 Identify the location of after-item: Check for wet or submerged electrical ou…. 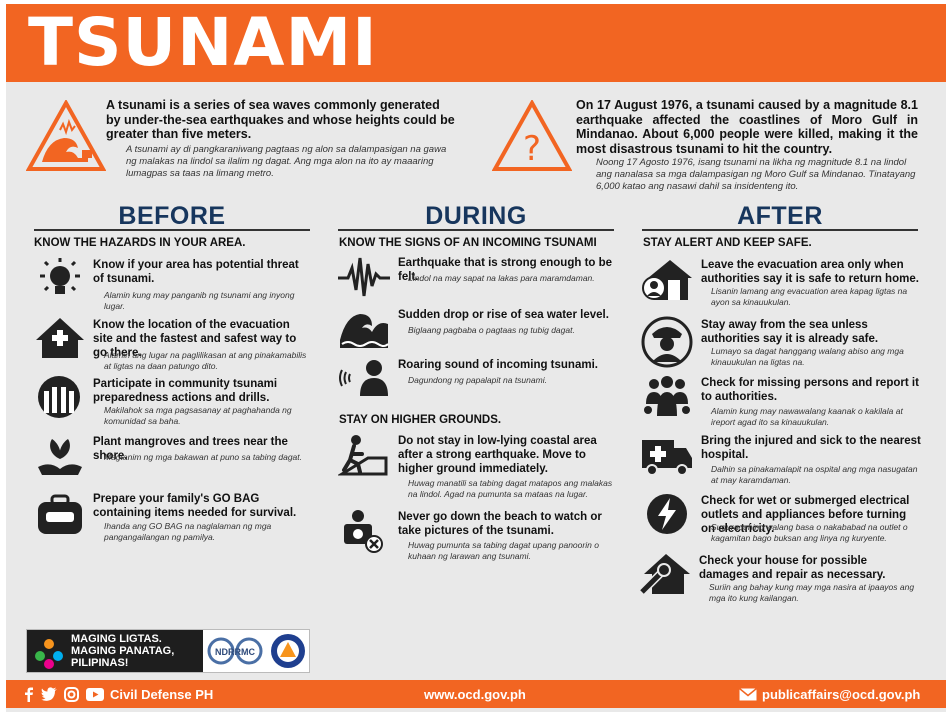
(780, 520).